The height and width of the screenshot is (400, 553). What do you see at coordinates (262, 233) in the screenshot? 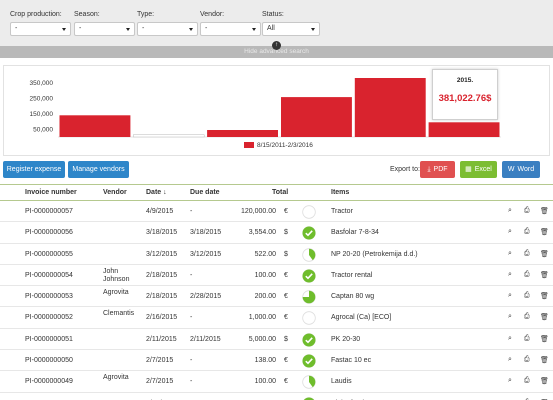
I see `total-cell: 3,554.00` at bounding box center [262, 233].